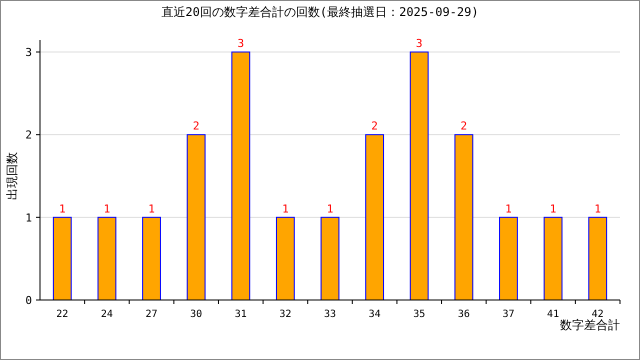 This screenshot has height=360, width=640. What do you see at coordinates (285, 314) in the screenshot?
I see `x-tick-label: 32` at bounding box center [285, 314].